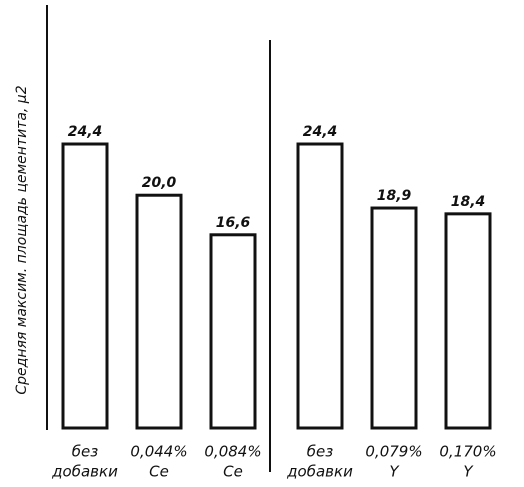  I want to click on x-tick-label: 0,044%, so click(158, 452).